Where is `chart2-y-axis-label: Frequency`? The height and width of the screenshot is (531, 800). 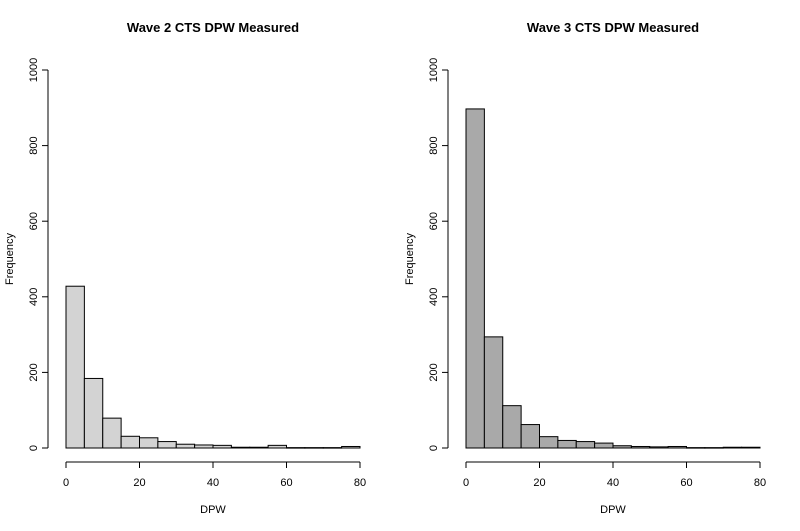 chart2-y-axis-label: Frequency is located at coordinates (410, 259).